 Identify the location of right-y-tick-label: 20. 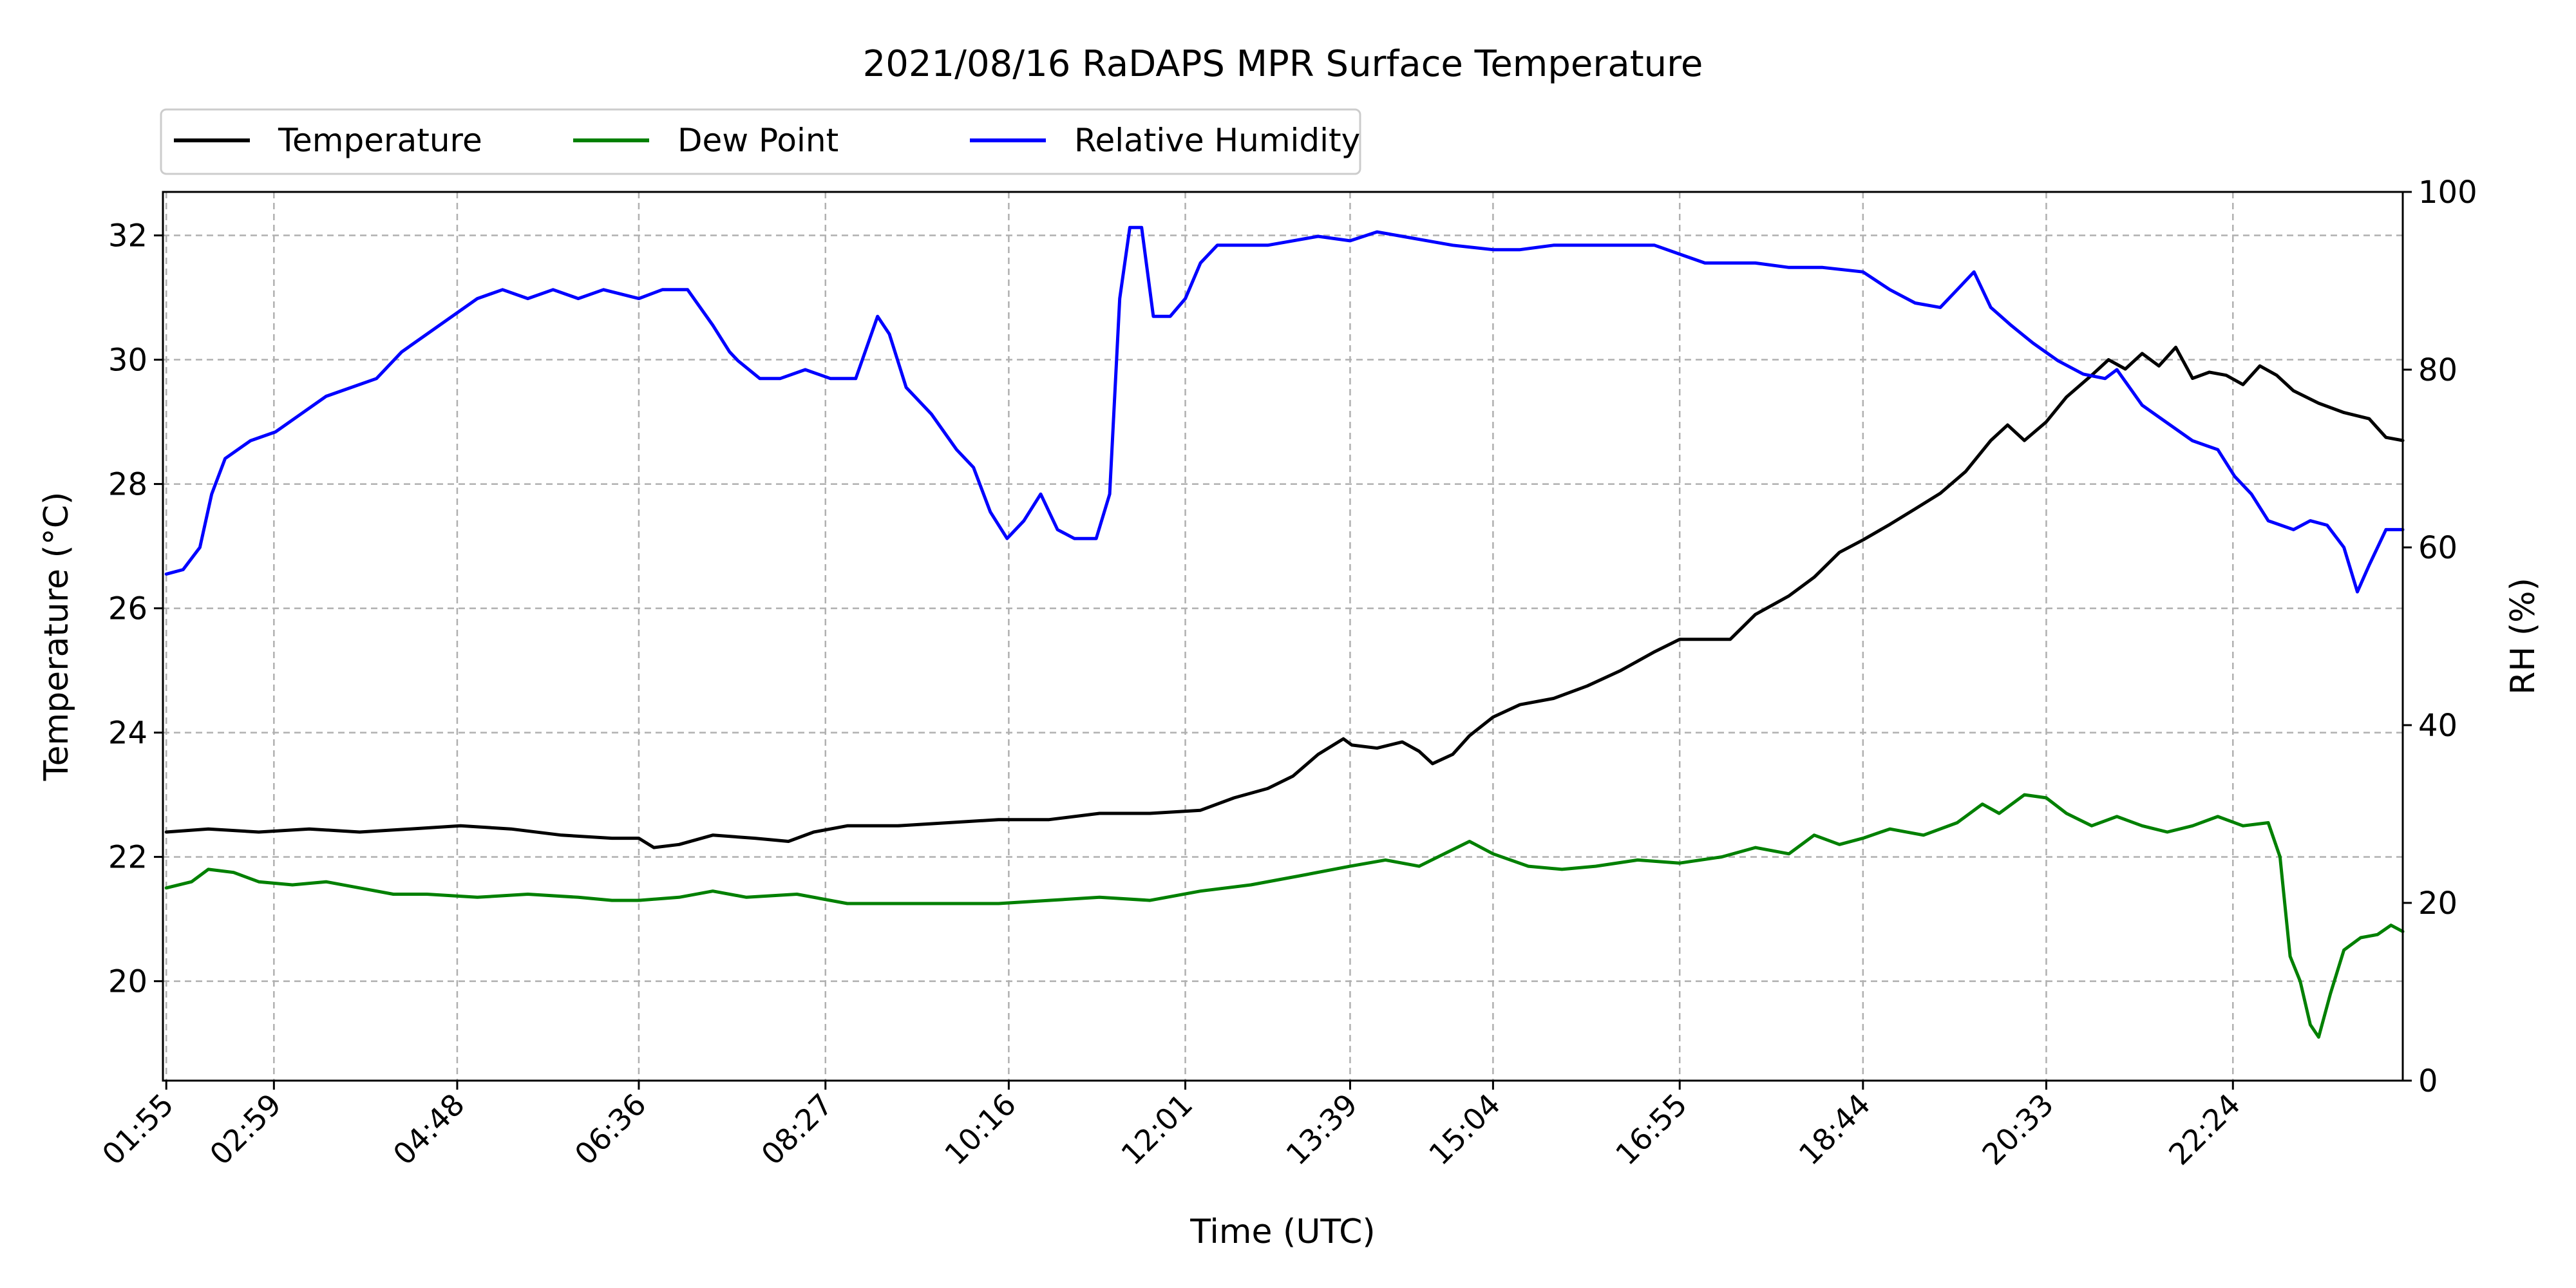
(2438, 904).